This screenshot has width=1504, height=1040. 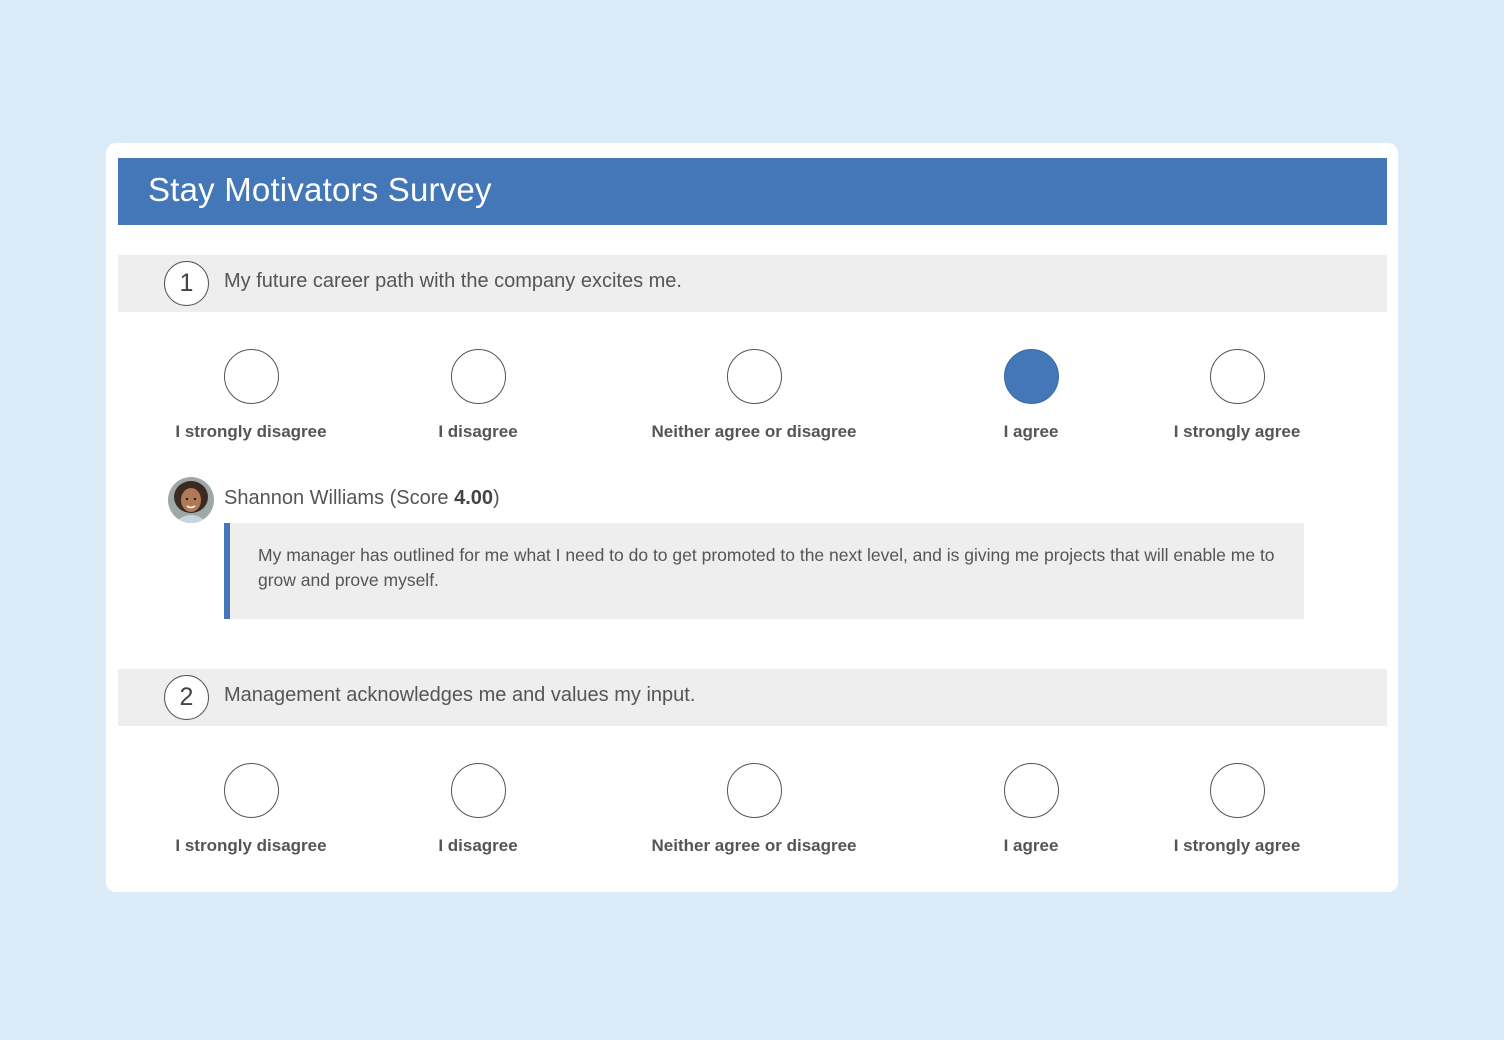 I want to click on radio-button-selected, so click(x=1031, y=376).